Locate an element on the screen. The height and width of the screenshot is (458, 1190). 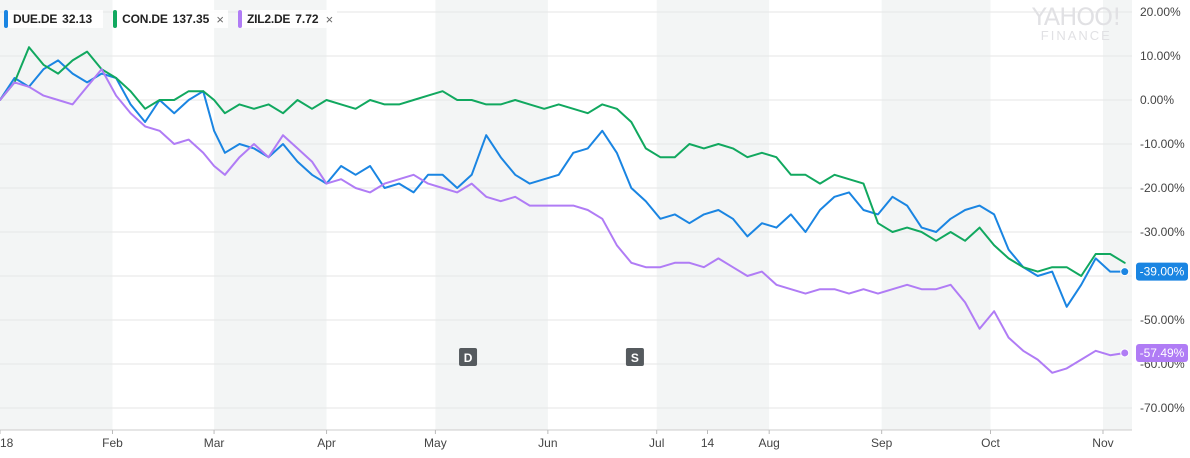
last-value-label: -57.49% is located at coordinates (1154, 352).